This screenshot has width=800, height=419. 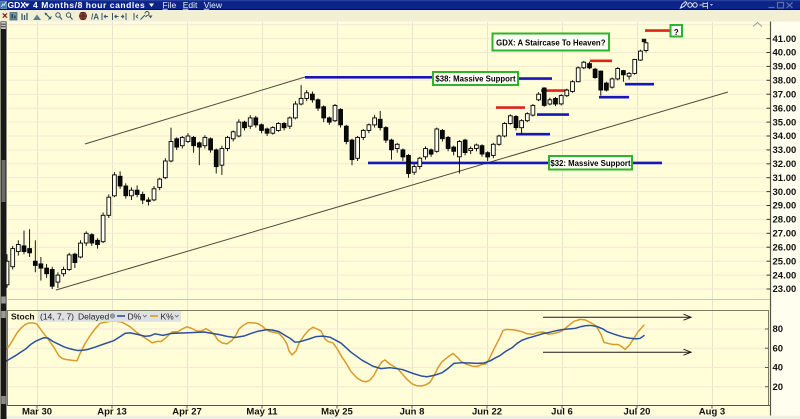 What do you see at coordinates (551, 43) in the screenshot?
I see `svg-text: GDX: A Staircase To Heaven?` at bounding box center [551, 43].